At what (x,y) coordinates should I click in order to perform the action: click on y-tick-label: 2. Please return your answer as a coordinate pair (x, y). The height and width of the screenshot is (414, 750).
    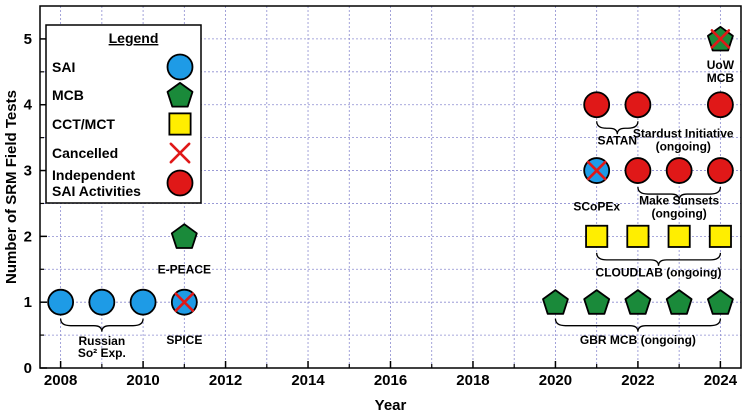
    Looking at the image, I should click on (28, 236).